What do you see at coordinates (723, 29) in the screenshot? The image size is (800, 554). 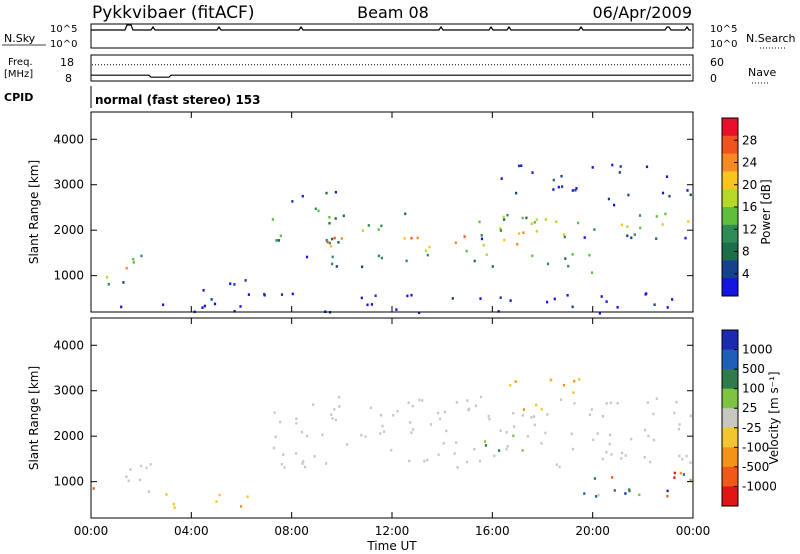 I see `nsearch-tick-high: 10^5` at bounding box center [723, 29].